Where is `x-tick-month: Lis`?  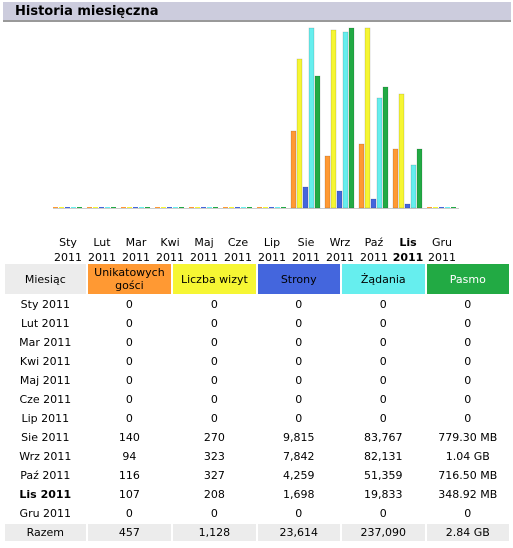
x-tick-month: Lis is located at coordinates (408, 242).